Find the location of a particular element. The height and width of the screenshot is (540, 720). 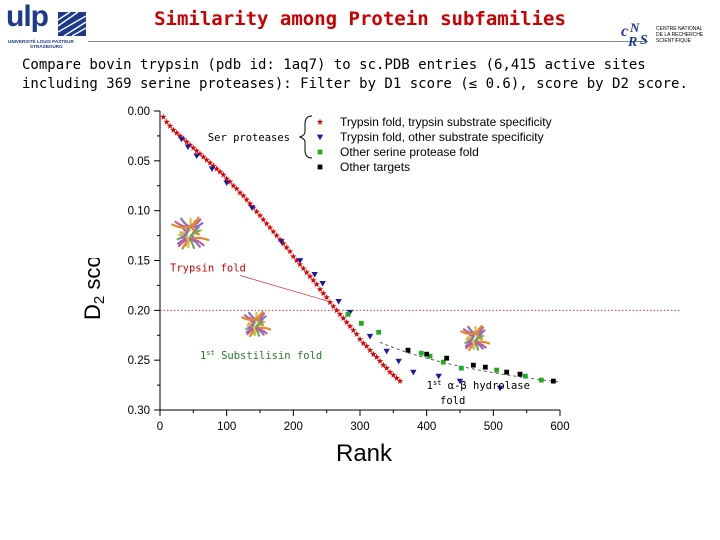

x-tick-label: 300 is located at coordinates (359, 427).